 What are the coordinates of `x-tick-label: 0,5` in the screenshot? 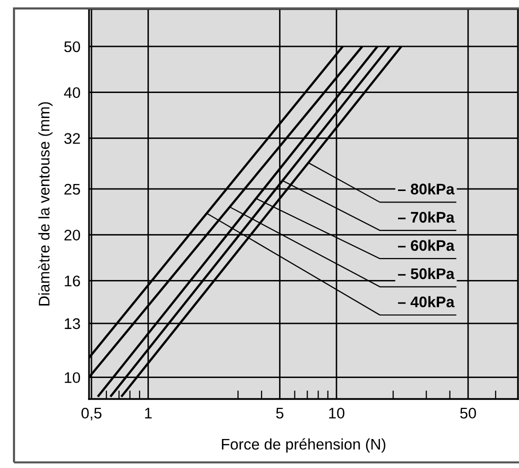 It's located at (91, 414).